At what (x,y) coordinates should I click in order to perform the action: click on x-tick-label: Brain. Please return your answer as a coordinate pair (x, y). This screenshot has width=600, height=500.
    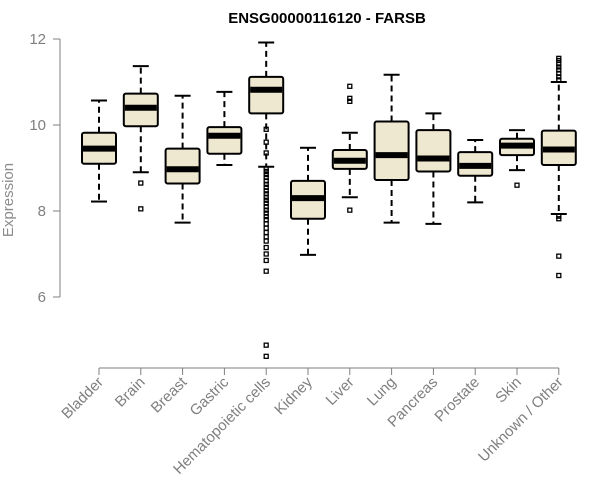
    Looking at the image, I should click on (130, 392).